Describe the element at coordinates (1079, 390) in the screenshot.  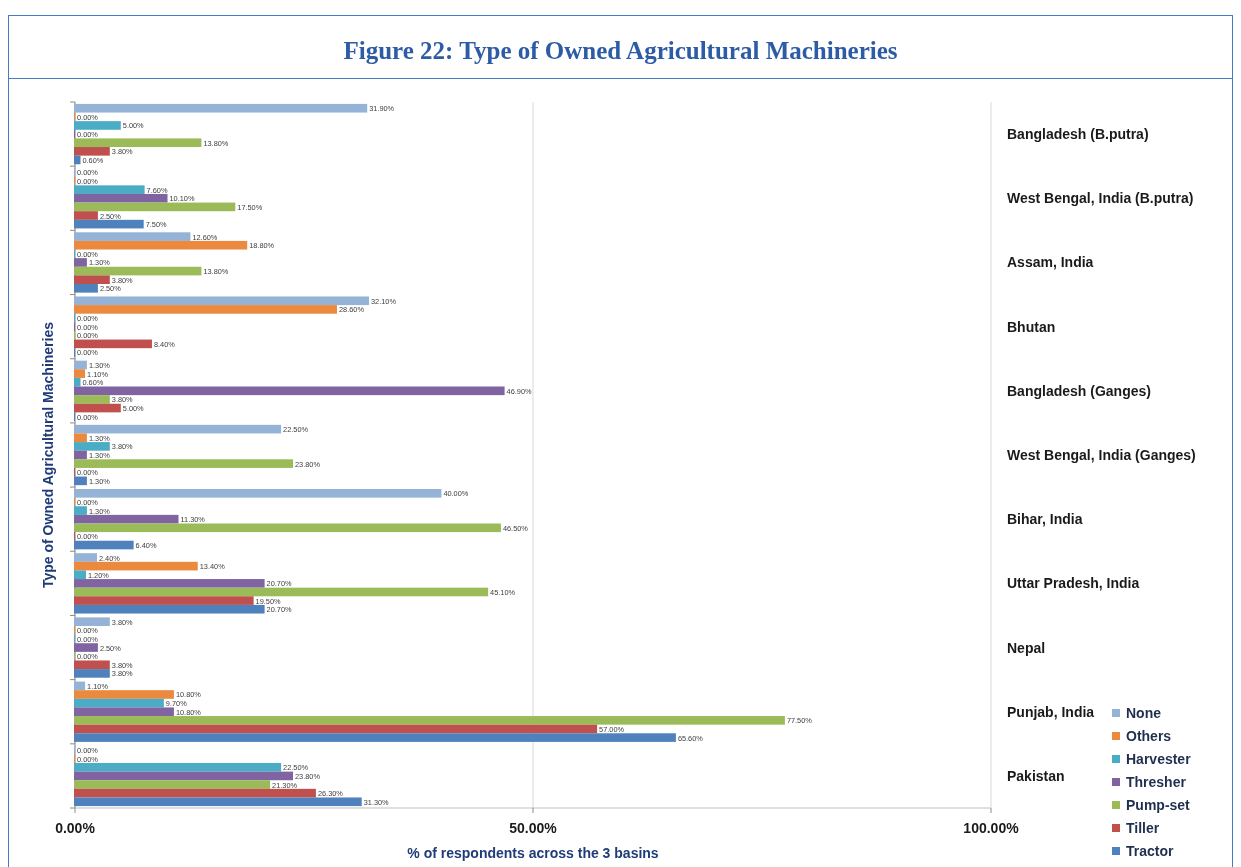
I see `y-tick-label: Bangladesh (Ganges)` at that location.